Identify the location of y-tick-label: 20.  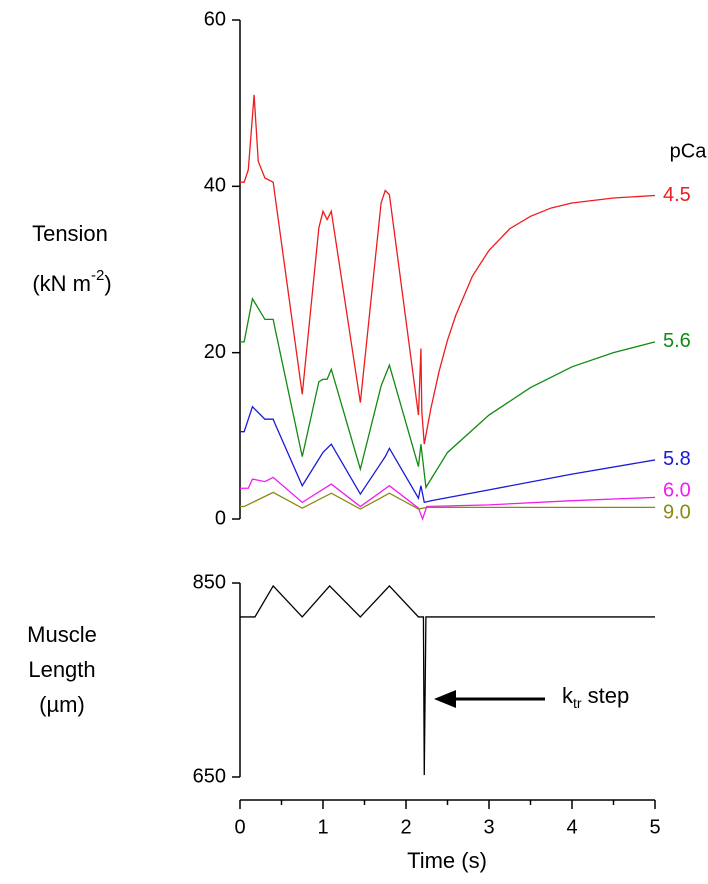
(215, 352).